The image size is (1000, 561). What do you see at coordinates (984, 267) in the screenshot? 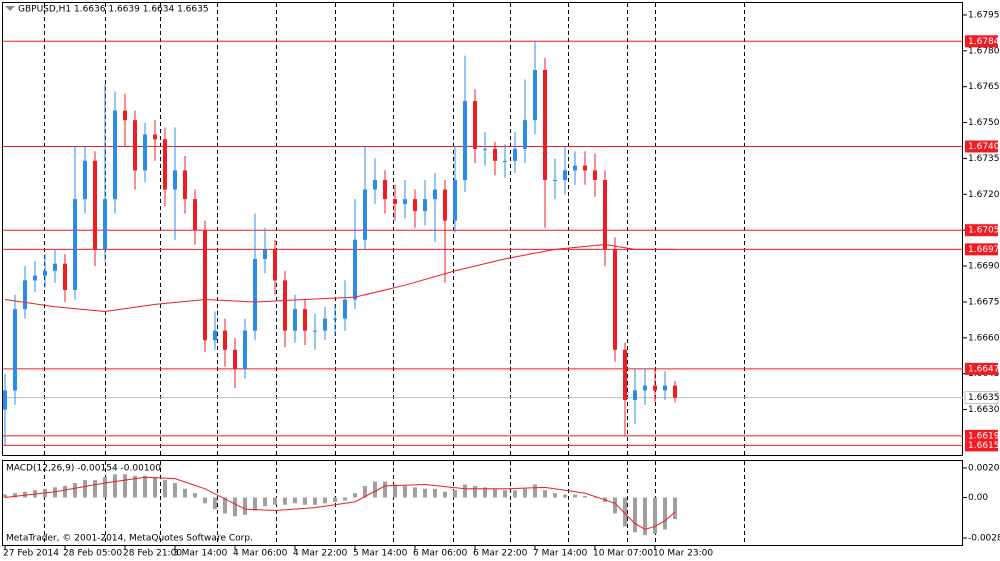
I see `y-tick-label: 1.6690` at bounding box center [984, 267].